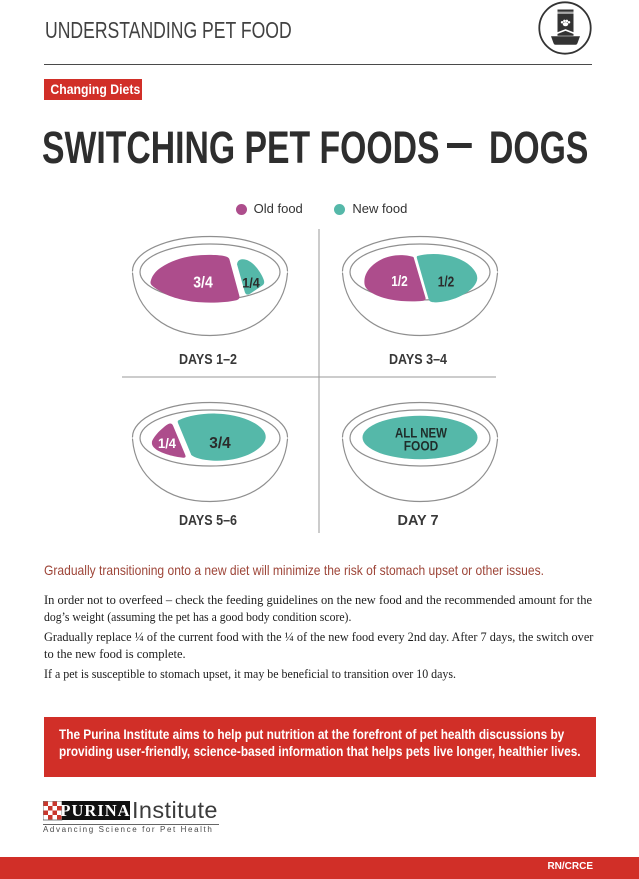 The width and height of the screenshot is (639, 879). I want to click on svg-text: Institute, so click(175, 812).